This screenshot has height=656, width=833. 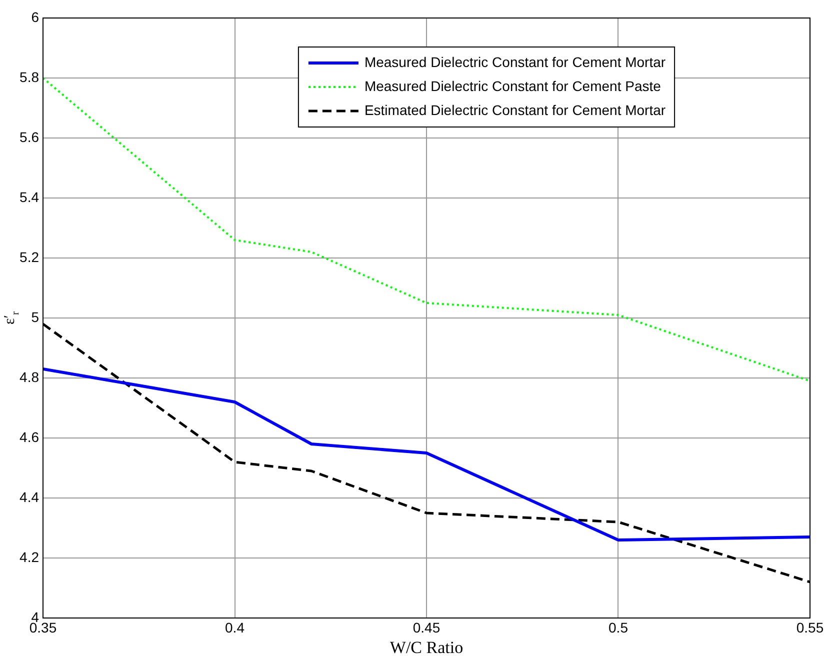 I want to click on y-tick-label: 4.6, so click(x=30, y=436).